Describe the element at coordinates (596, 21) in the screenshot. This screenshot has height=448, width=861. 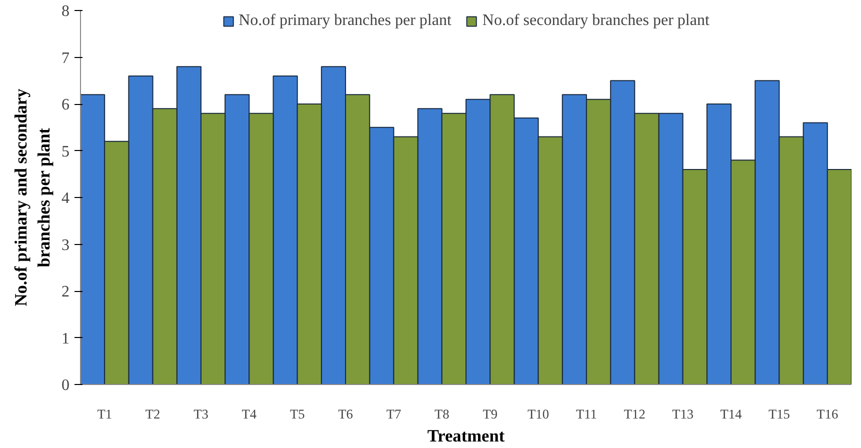
I see `legend-label: No.of secondary branches per plant` at that location.